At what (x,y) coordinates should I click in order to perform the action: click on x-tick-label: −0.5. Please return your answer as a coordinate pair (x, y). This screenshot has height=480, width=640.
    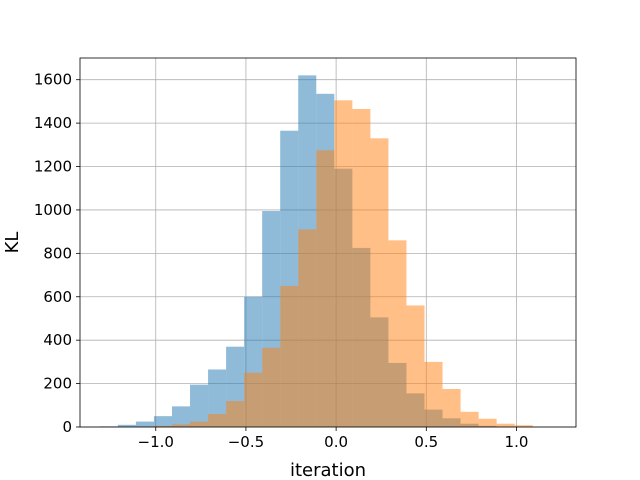
    Looking at the image, I should click on (246, 442).